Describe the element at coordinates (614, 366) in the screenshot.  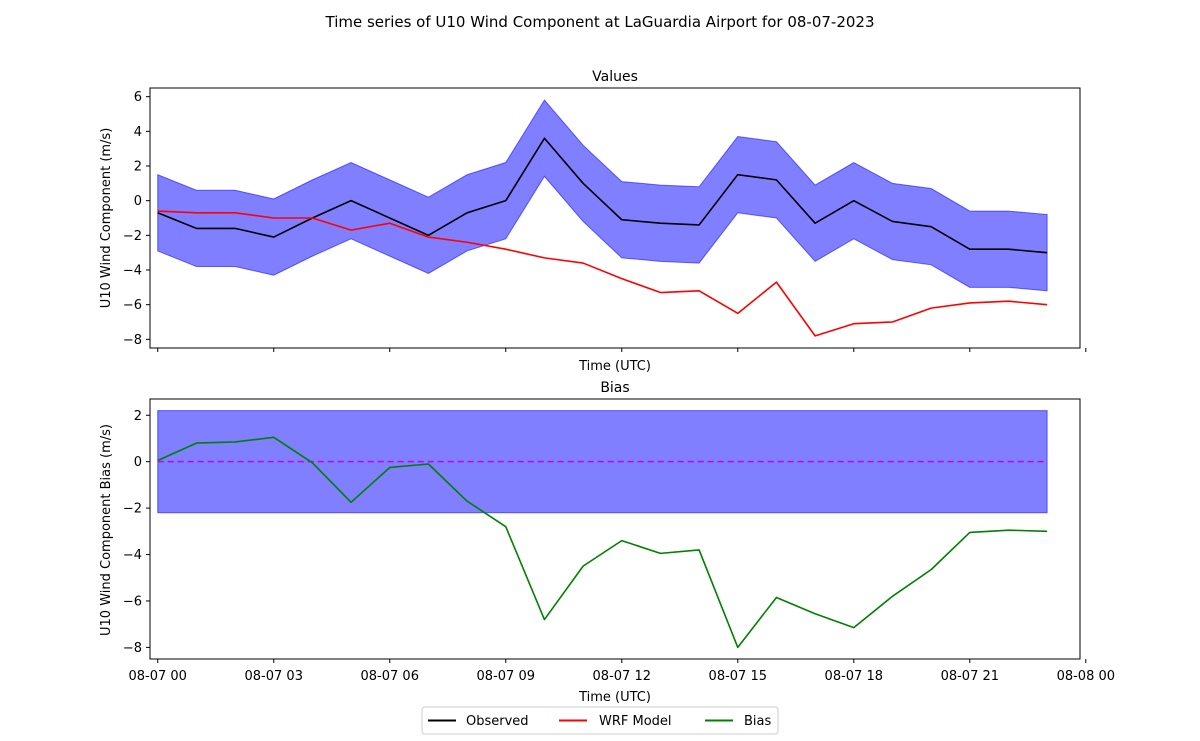
I see `values-x-label: Time (UTC)` at that location.